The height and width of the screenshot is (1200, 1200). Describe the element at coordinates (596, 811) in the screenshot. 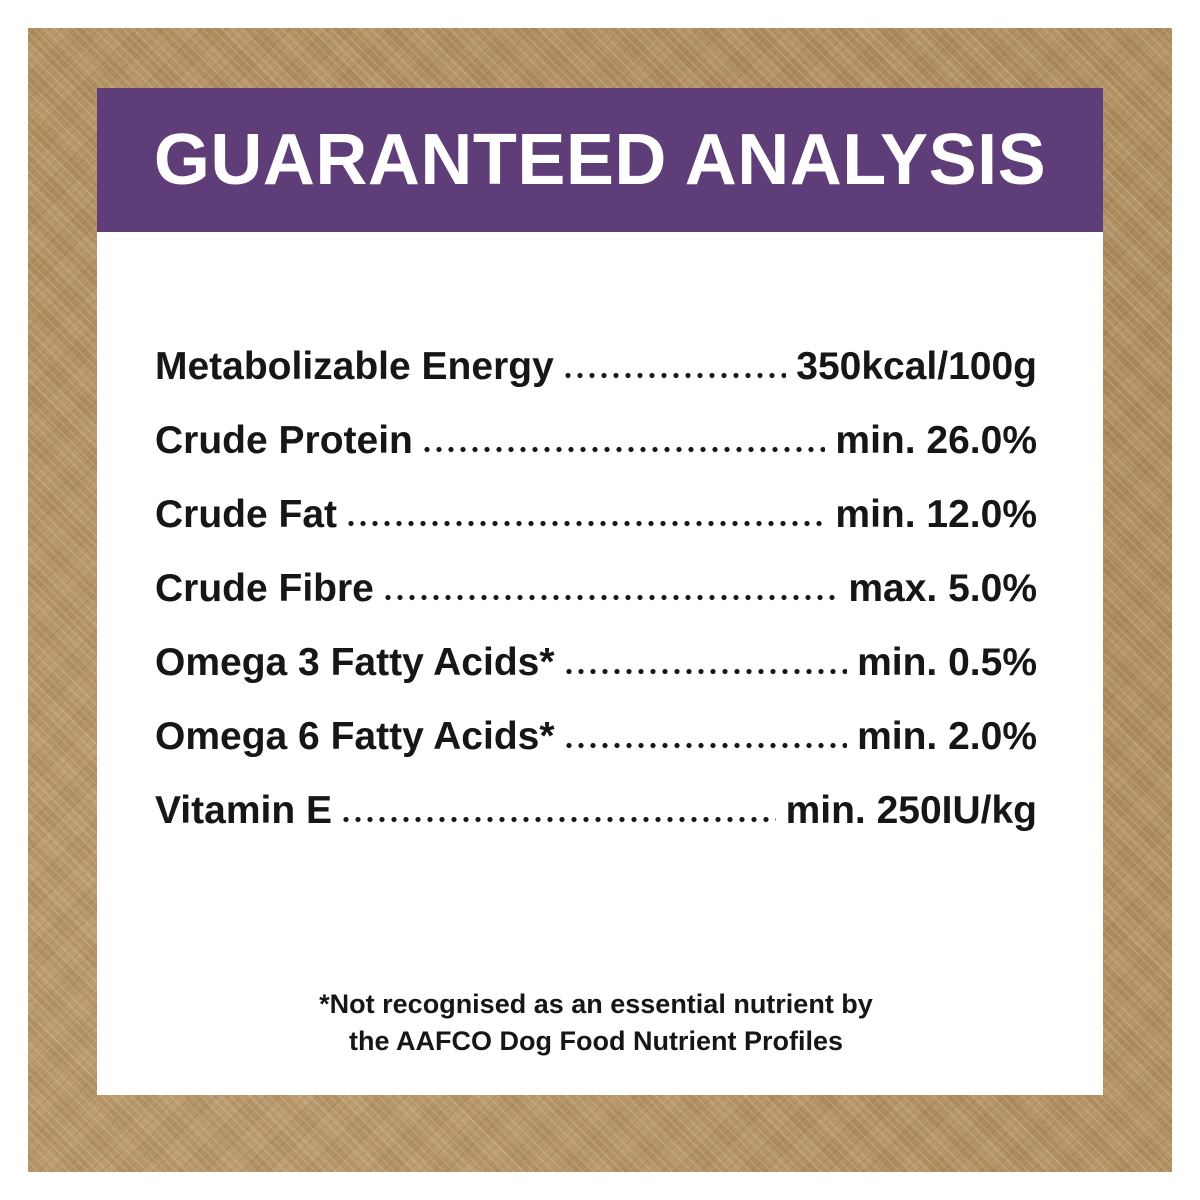

I see `table-row: Vitamin E min. 250IU/kg` at that location.